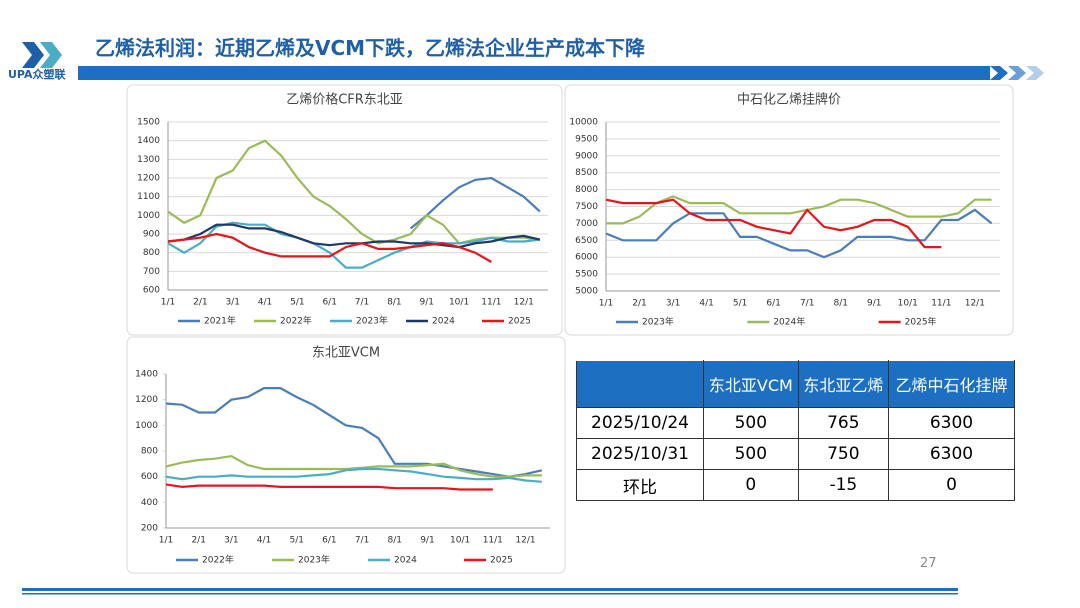 Image resolution: width=1080 pixels, height=608 pixels. I want to click on table-row: 2025/10/24 500 765 6300, so click(795, 423).